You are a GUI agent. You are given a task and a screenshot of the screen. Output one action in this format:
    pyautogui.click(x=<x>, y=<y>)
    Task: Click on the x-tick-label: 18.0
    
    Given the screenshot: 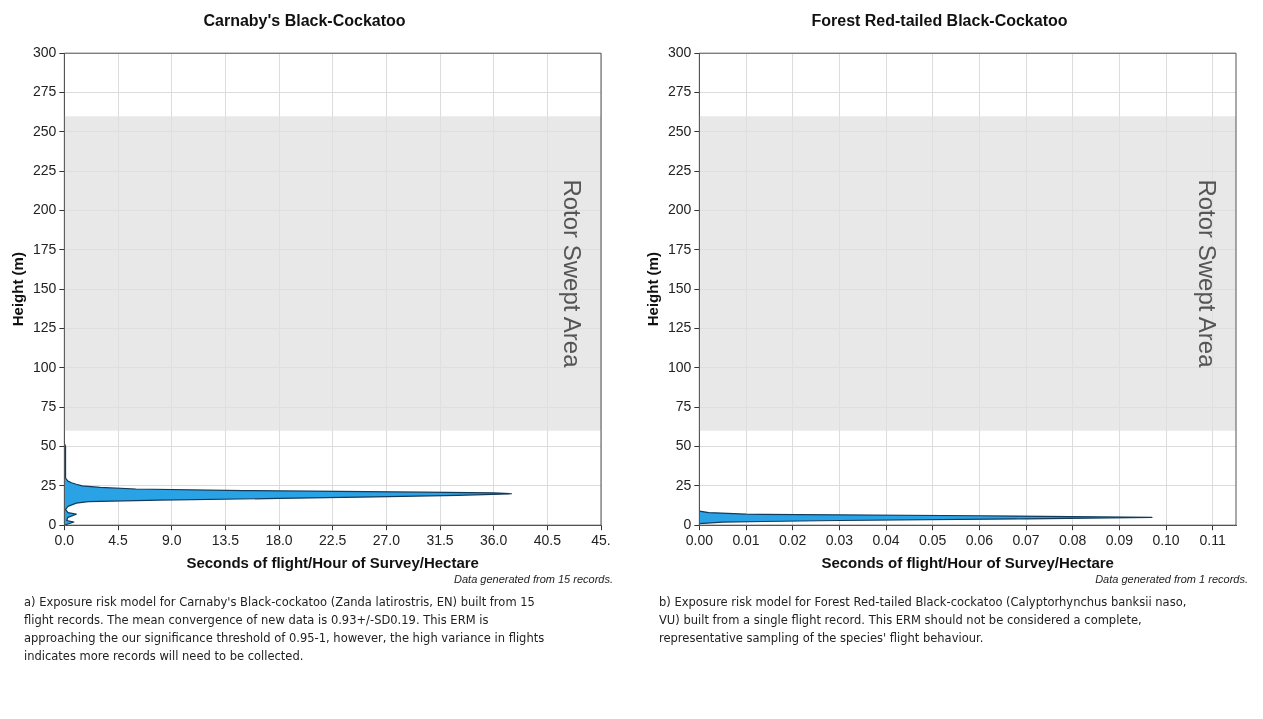 What is the action you would take?
    pyautogui.click(x=279, y=540)
    